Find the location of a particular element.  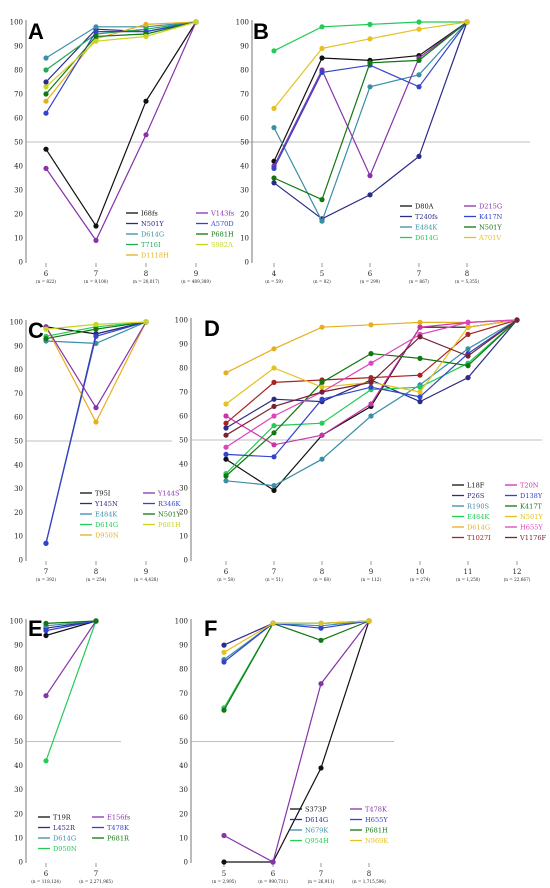

x-tick-label: 8 is located at coordinates (96, 572).